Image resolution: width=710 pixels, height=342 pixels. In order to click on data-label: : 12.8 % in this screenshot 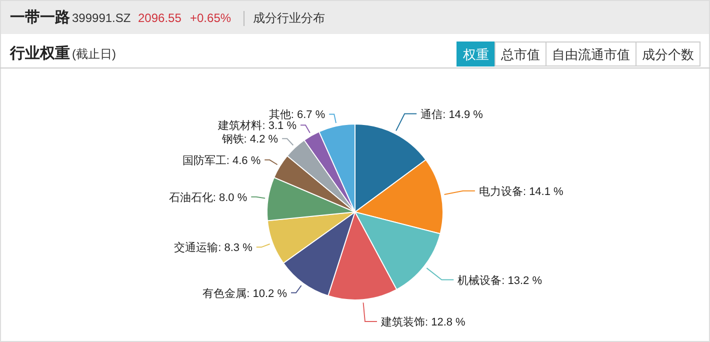, I will do `click(445, 322)`.